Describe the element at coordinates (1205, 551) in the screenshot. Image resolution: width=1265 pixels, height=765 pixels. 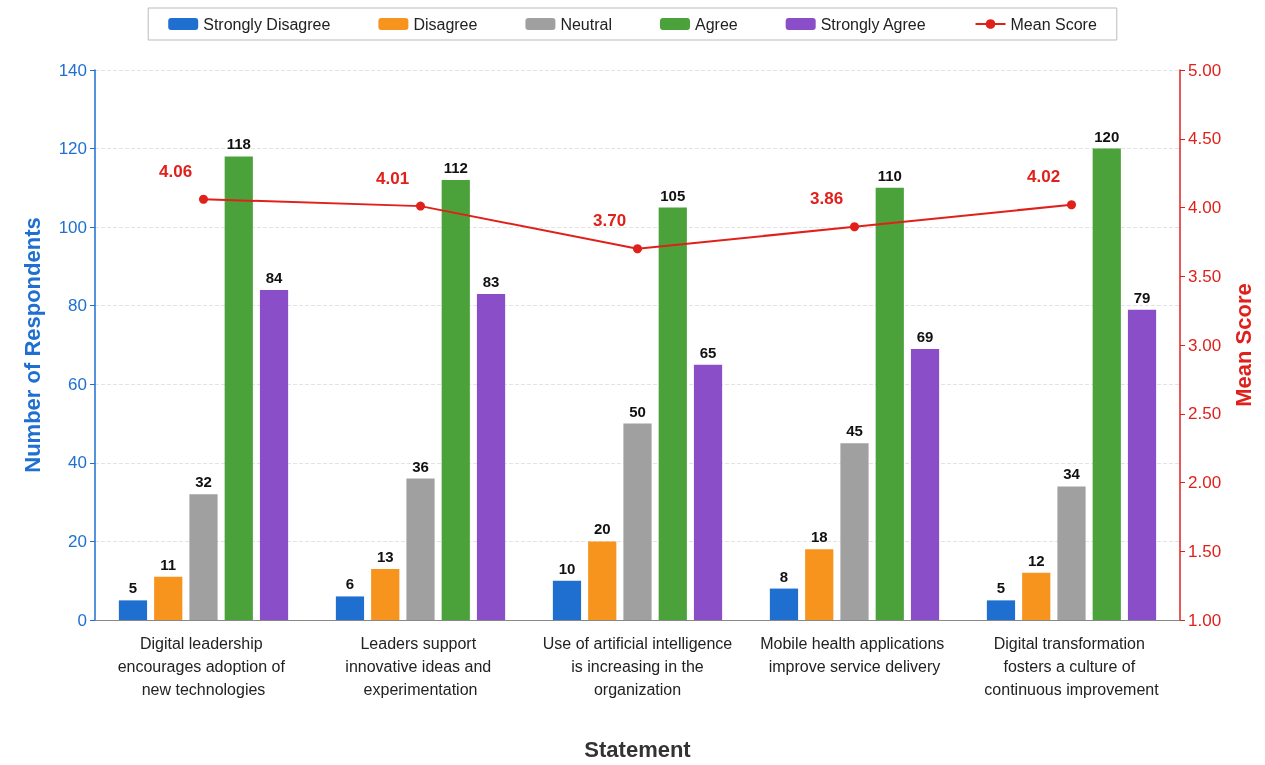
I see `y2-tick-label: 1.50` at that location.